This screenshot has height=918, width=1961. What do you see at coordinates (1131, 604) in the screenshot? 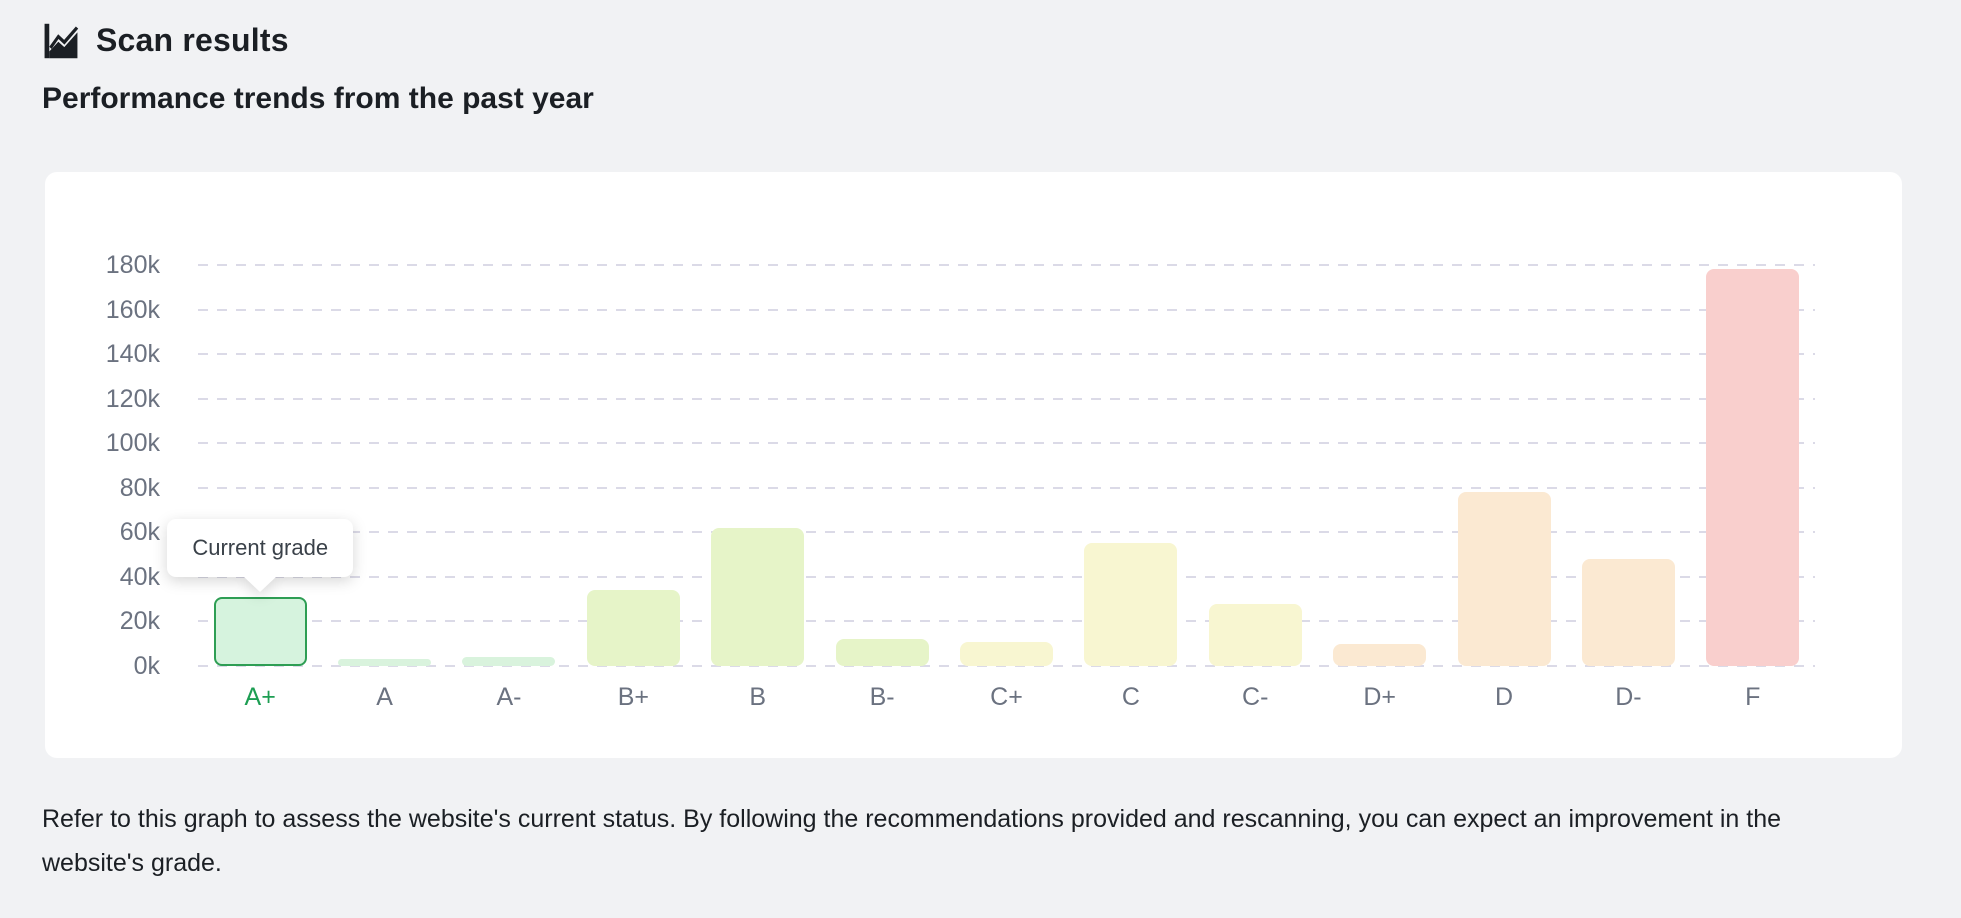
I see `bar-C` at bounding box center [1131, 604].